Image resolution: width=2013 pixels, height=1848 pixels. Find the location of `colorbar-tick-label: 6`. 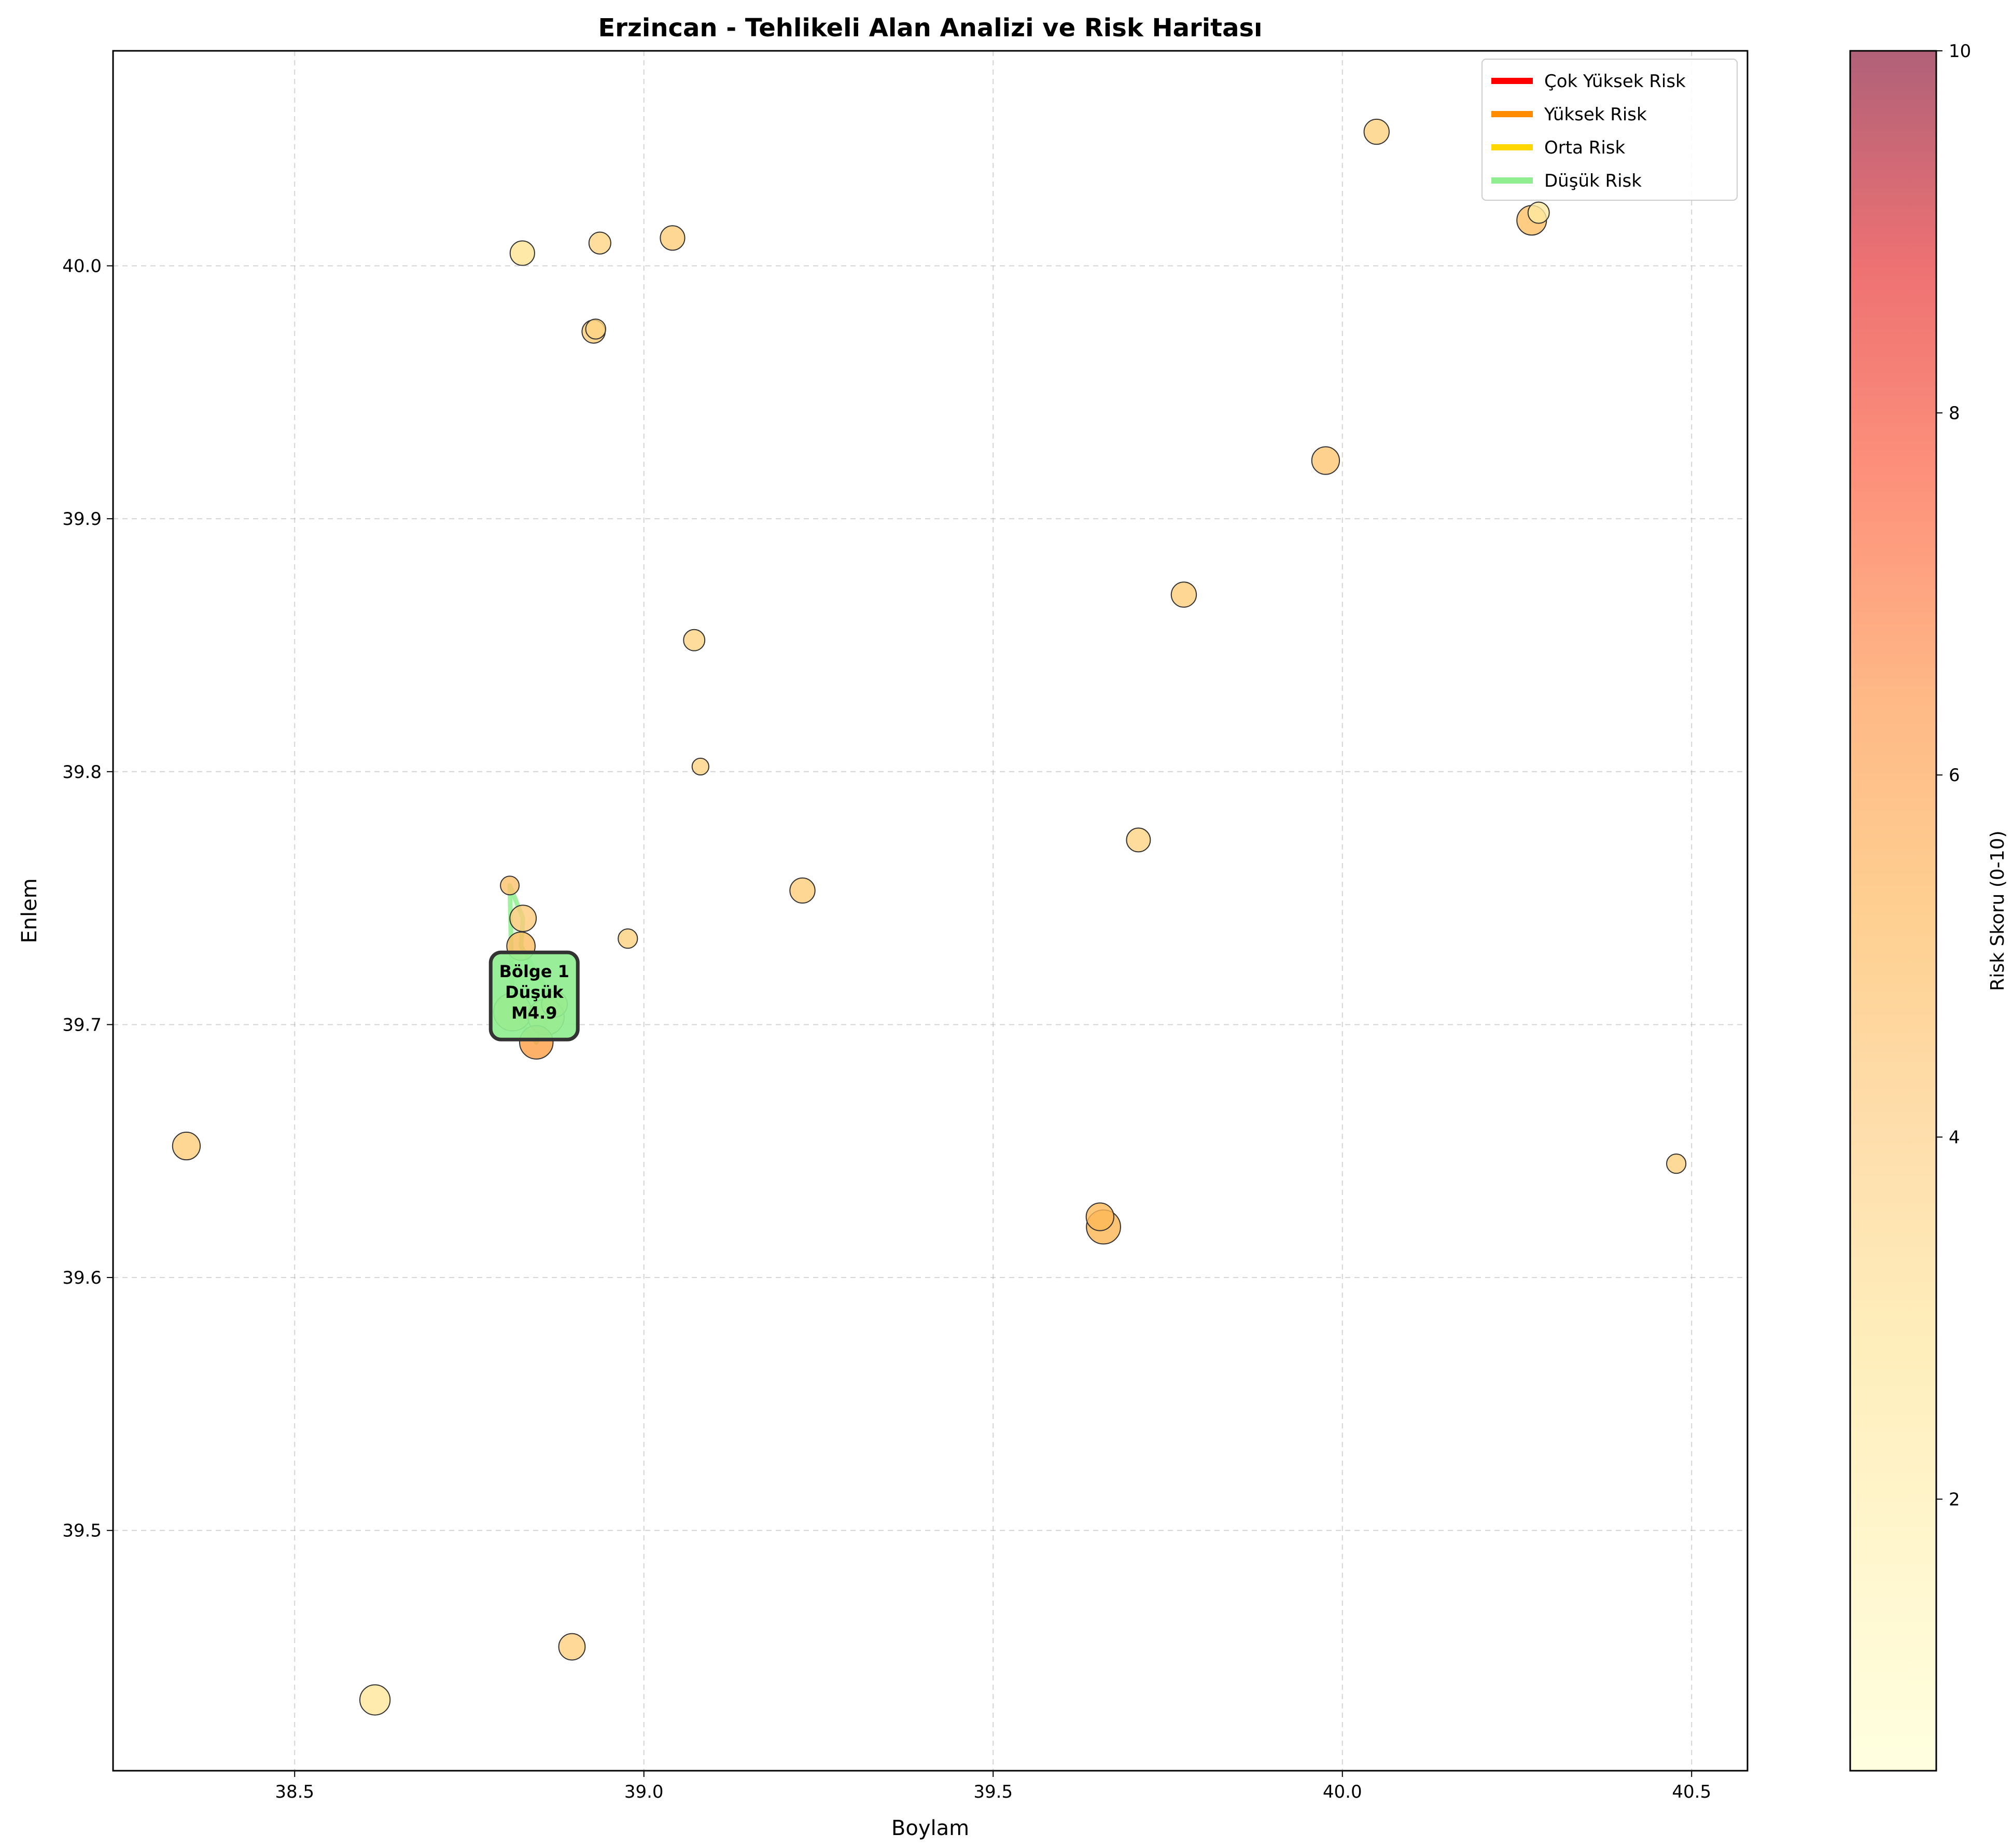

colorbar-tick-label: 6 is located at coordinates (1955, 775).